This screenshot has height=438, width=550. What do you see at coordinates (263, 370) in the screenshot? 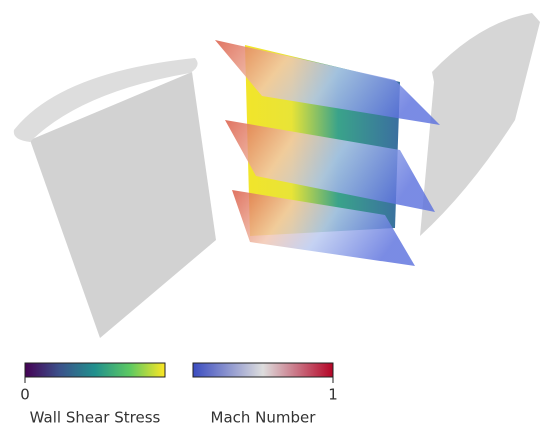
I see `colorbar-mach` at bounding box center [263, 370].